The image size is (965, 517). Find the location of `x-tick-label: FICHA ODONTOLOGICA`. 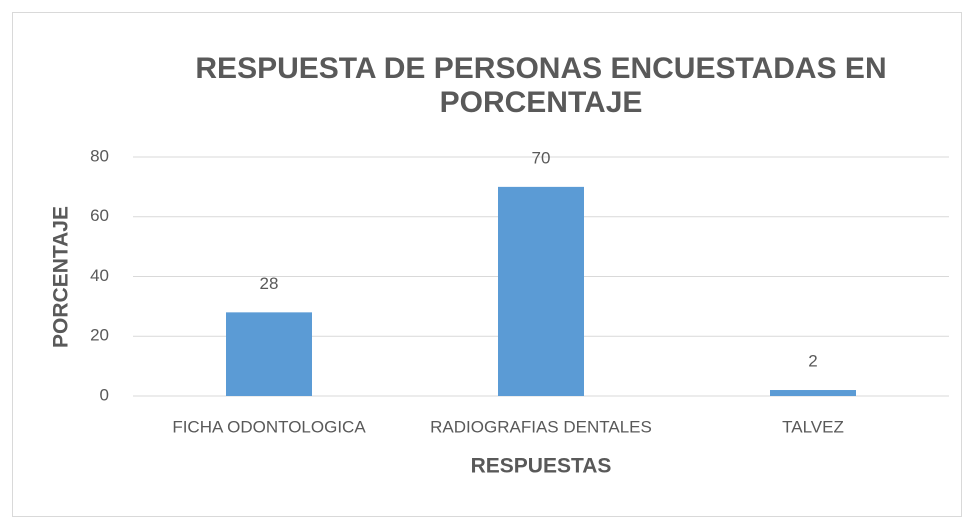

x-tick-label: FICHA ODONTOLOGICA is located at coordinates (269, 426).